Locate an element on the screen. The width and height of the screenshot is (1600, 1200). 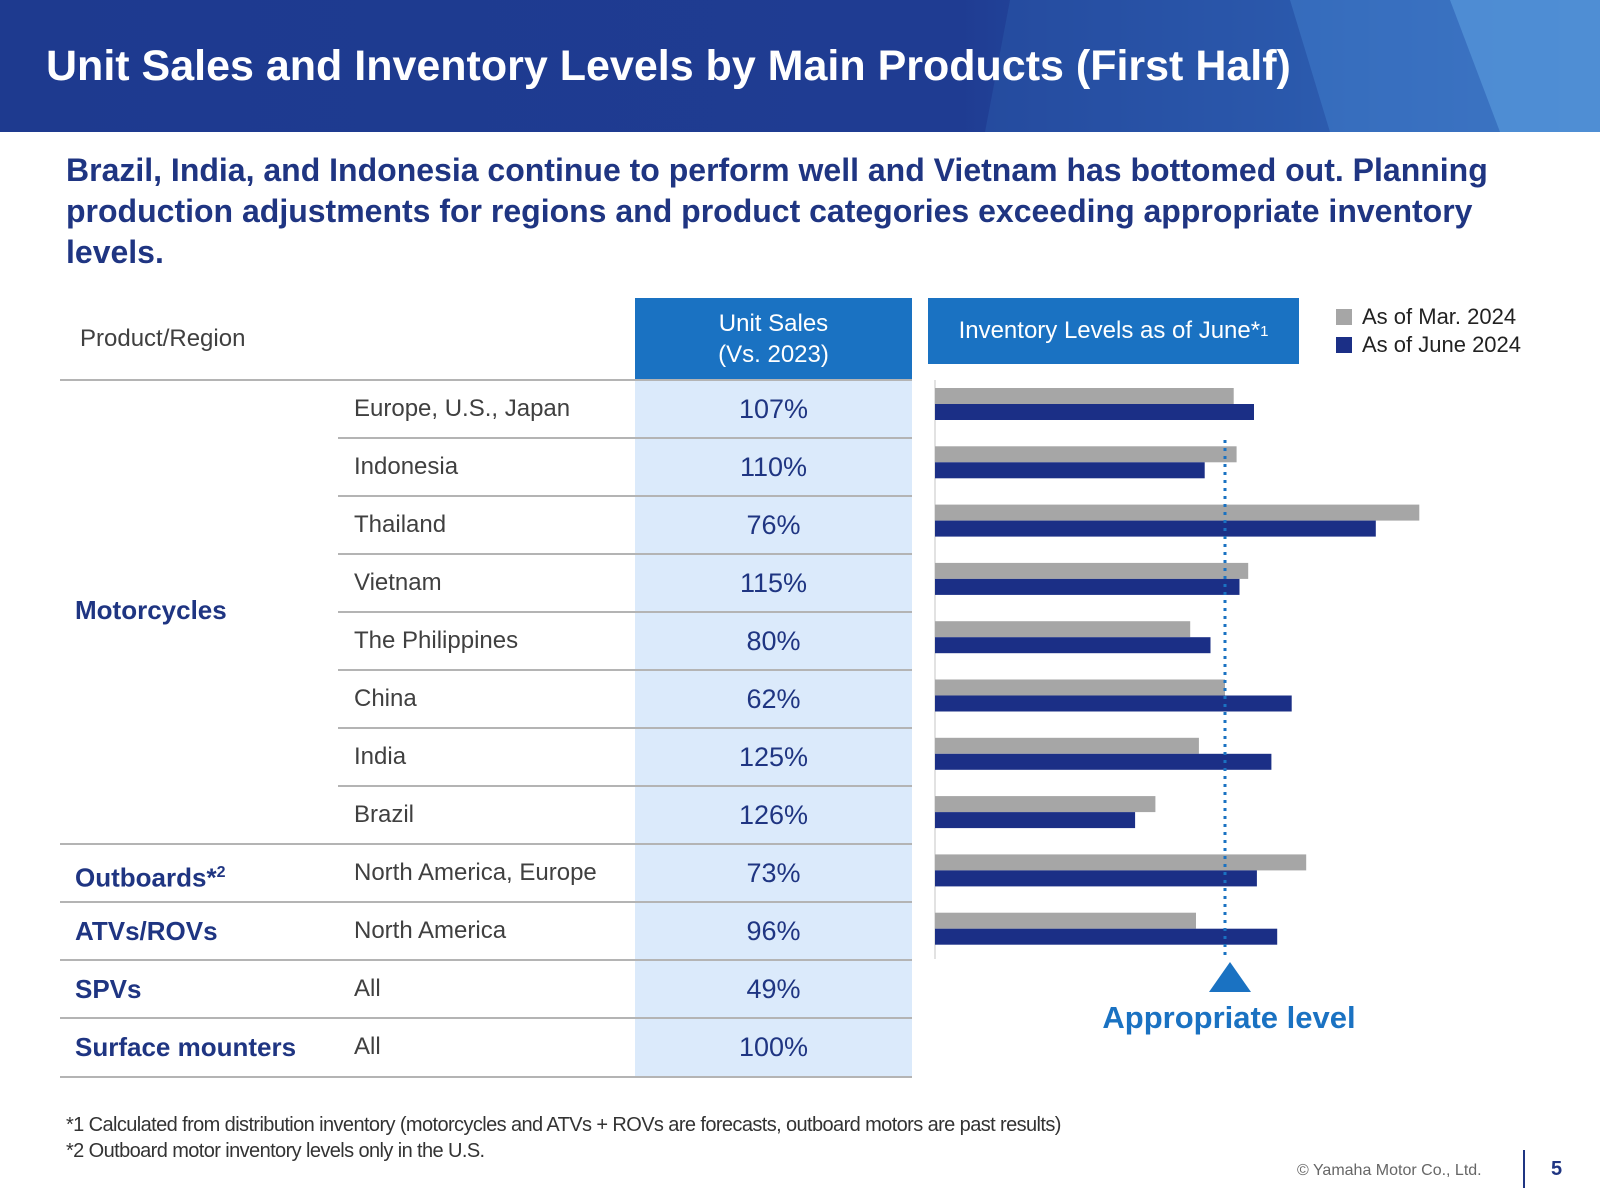
legend-item: As of June 2024 is located at coordinates (1428, 345).